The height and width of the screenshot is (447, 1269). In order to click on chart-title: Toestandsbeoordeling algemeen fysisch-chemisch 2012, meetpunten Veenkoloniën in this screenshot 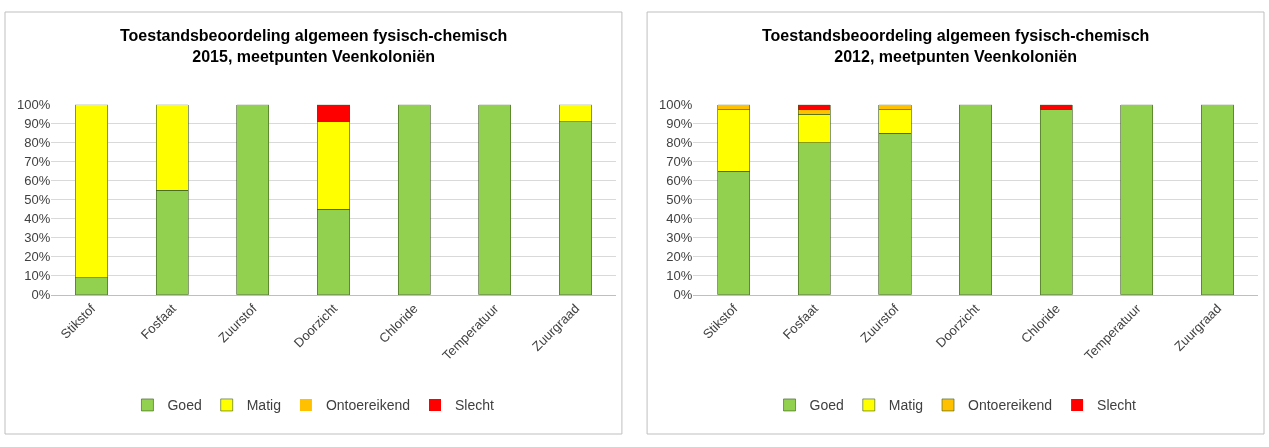, I will do `click(956, 46)`.